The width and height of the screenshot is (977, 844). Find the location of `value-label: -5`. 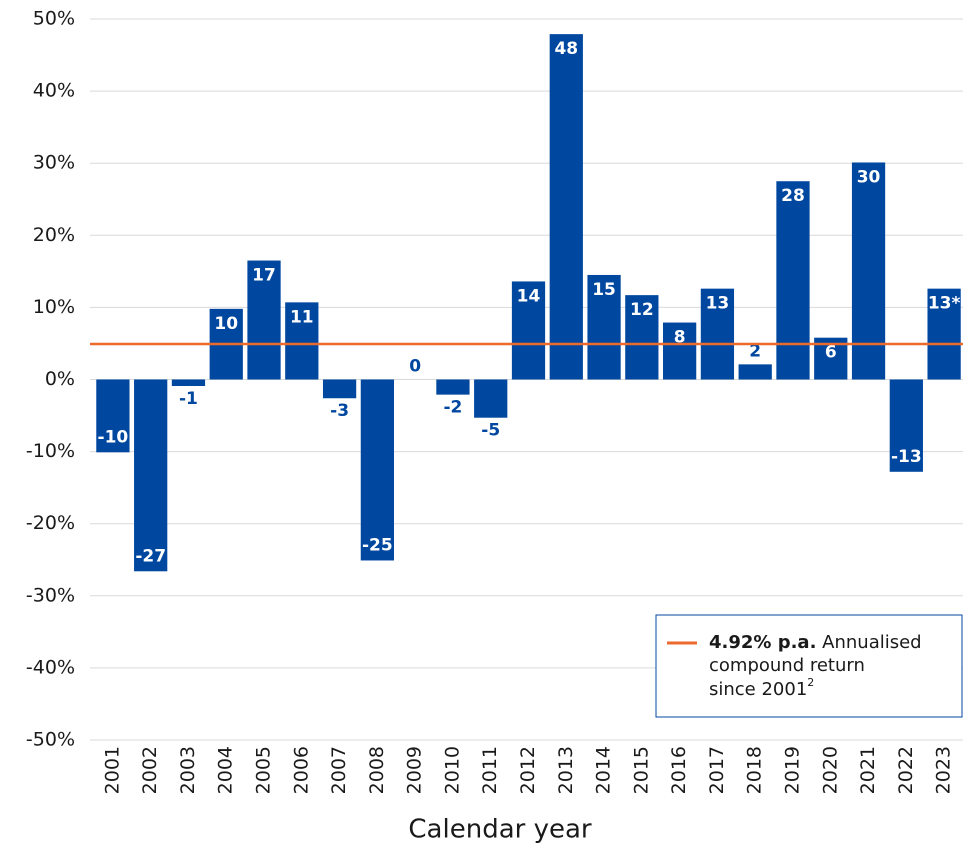

value-label: -5 is located at coordinates (490, 431).